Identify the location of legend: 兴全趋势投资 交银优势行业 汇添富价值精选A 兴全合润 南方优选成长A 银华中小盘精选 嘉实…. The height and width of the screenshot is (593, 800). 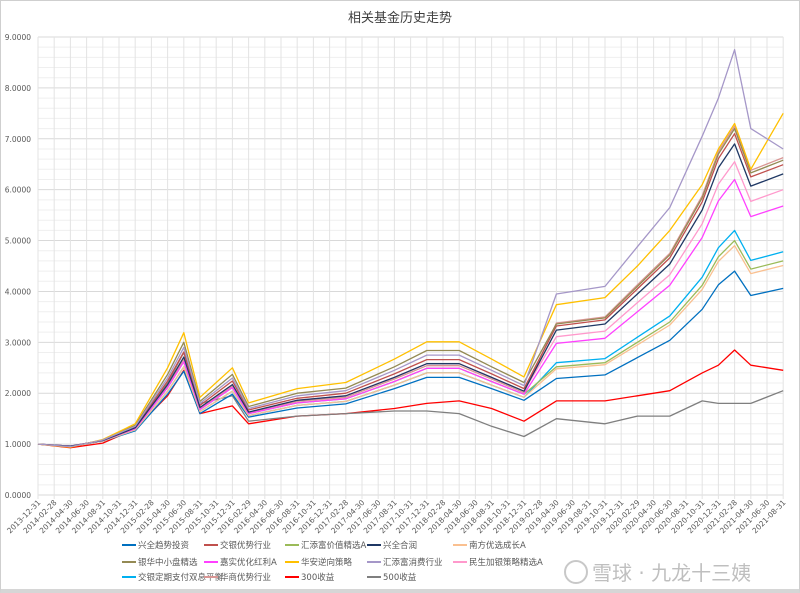
(332, 561).